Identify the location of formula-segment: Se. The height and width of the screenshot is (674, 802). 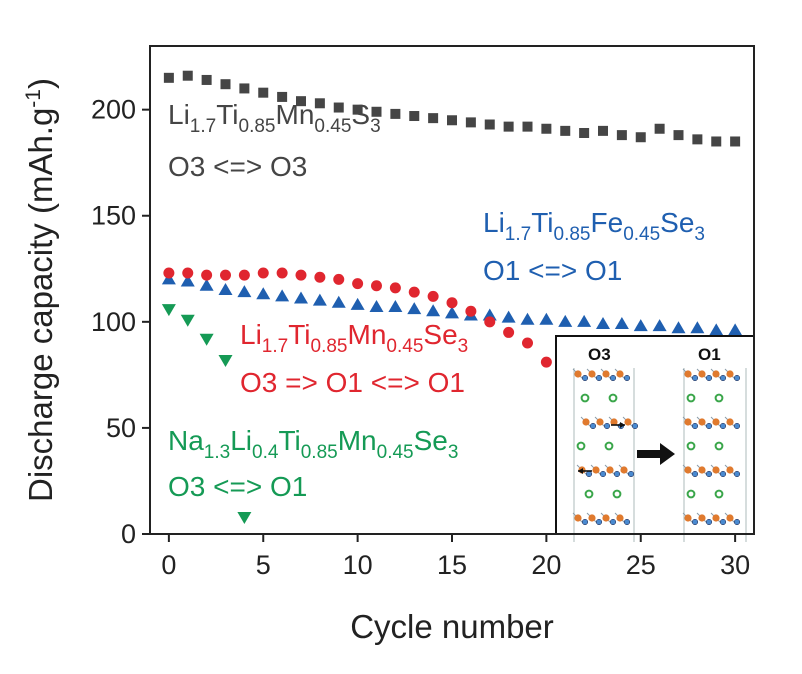
(431, 440).